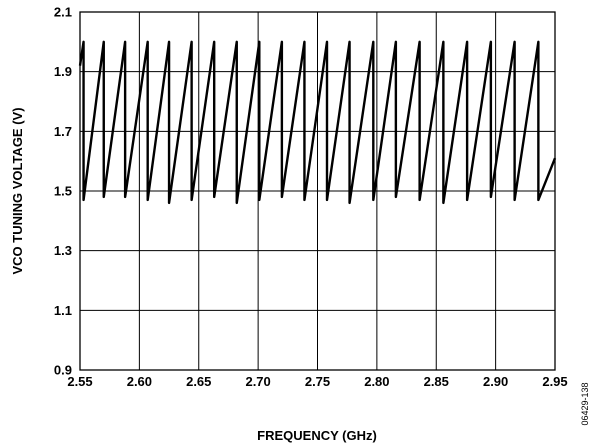  What do you see at coordinates (317, 381) in the screenshot?
I see `x-tick-label: 2.75` at bounding box center [317, 381].